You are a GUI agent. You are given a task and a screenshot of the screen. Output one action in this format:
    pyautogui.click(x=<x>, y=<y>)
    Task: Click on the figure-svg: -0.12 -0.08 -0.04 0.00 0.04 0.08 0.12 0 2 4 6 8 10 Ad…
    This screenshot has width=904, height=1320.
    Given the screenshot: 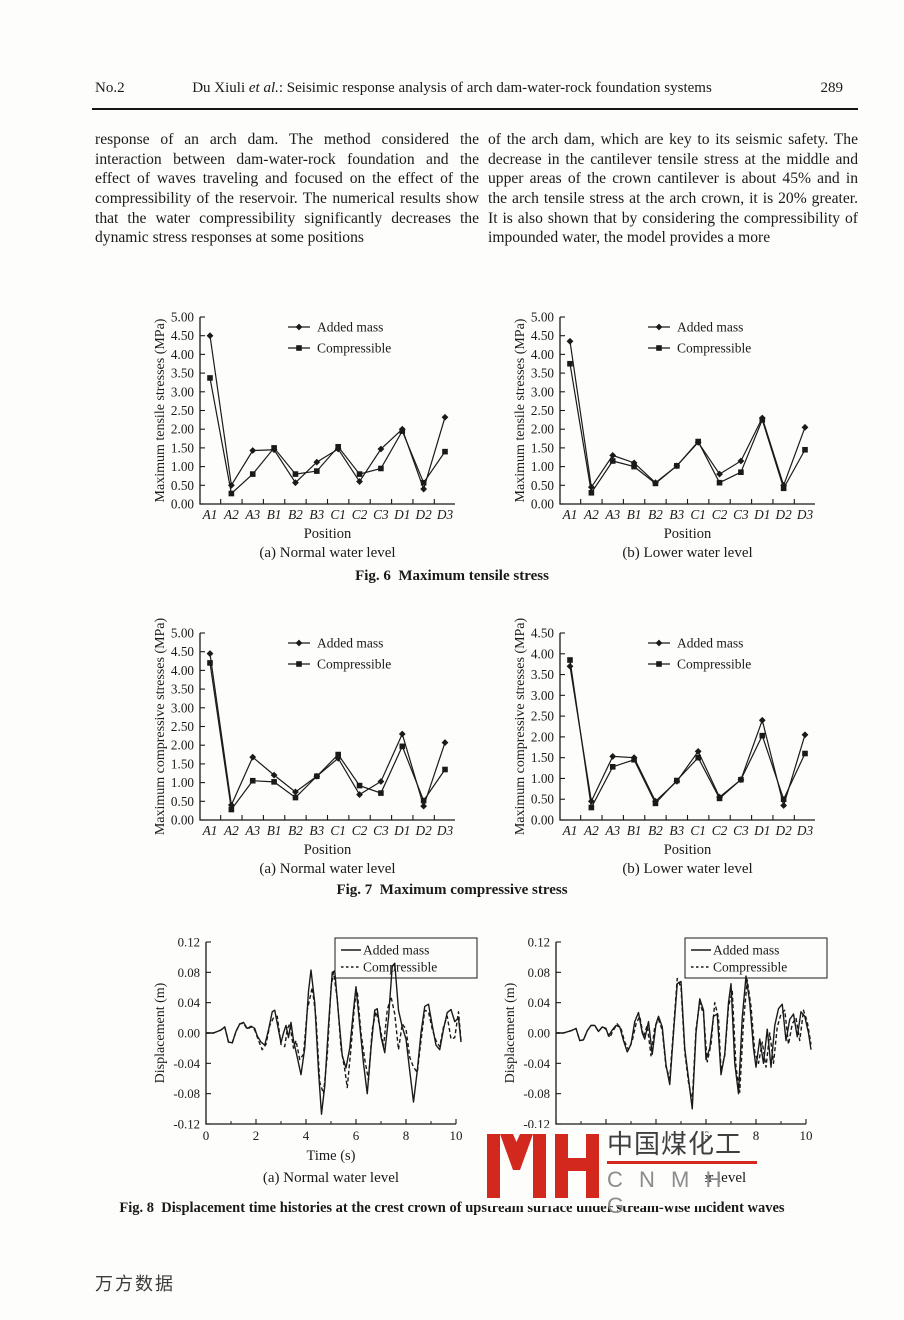 What is the action you would take?
    pyautogui.click(x=315, y=1061)
    